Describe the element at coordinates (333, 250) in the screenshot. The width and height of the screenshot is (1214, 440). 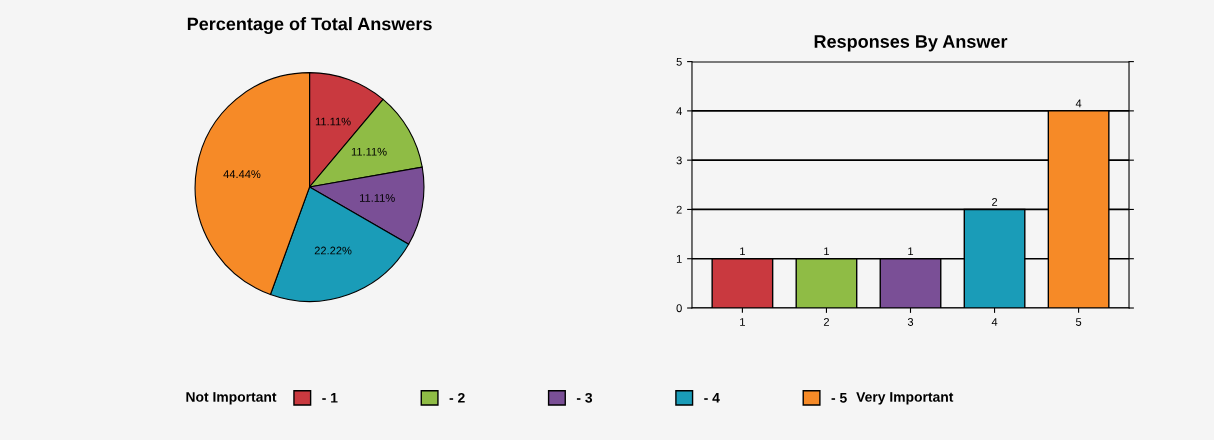
I see `data-label: 22.22%` at that location.